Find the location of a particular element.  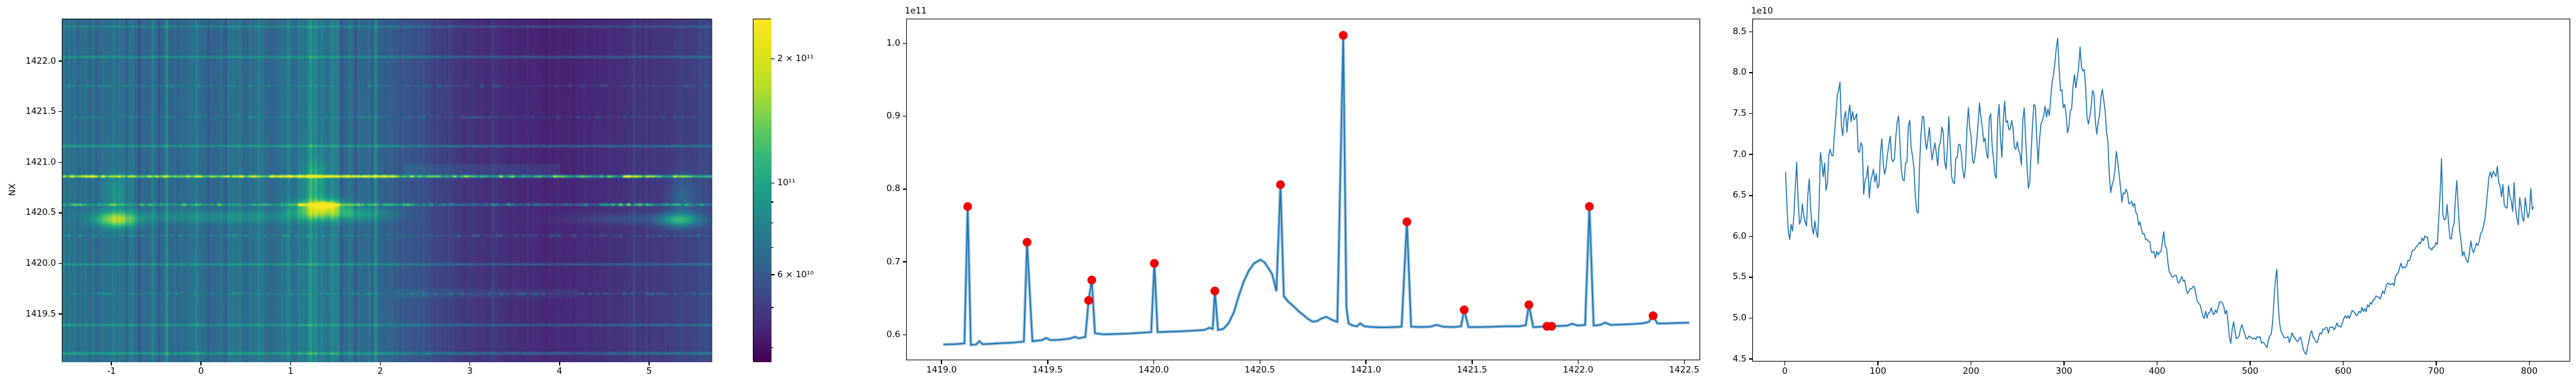

x-tick-label: 1422.0 is located at coordinates (1578, 370).